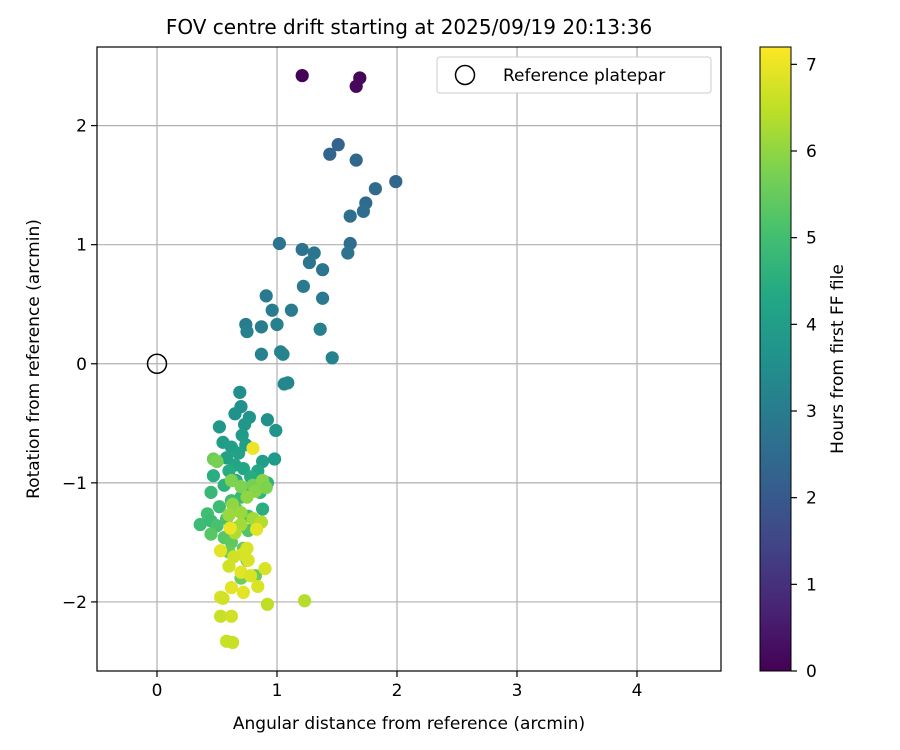 Image resolution: width=900 pixels, height=750 pixels. Describe the element at coordinates (811, 65) in the screenshot. I see `colorbar-tick-label: 7` at that location.